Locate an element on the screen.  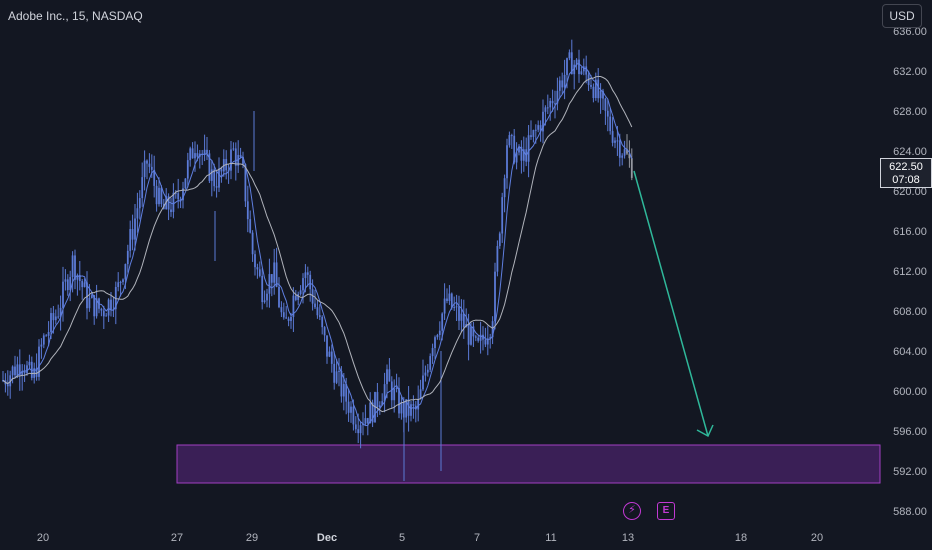
x-tick-label: 20 is located at coordinates (817, 538).